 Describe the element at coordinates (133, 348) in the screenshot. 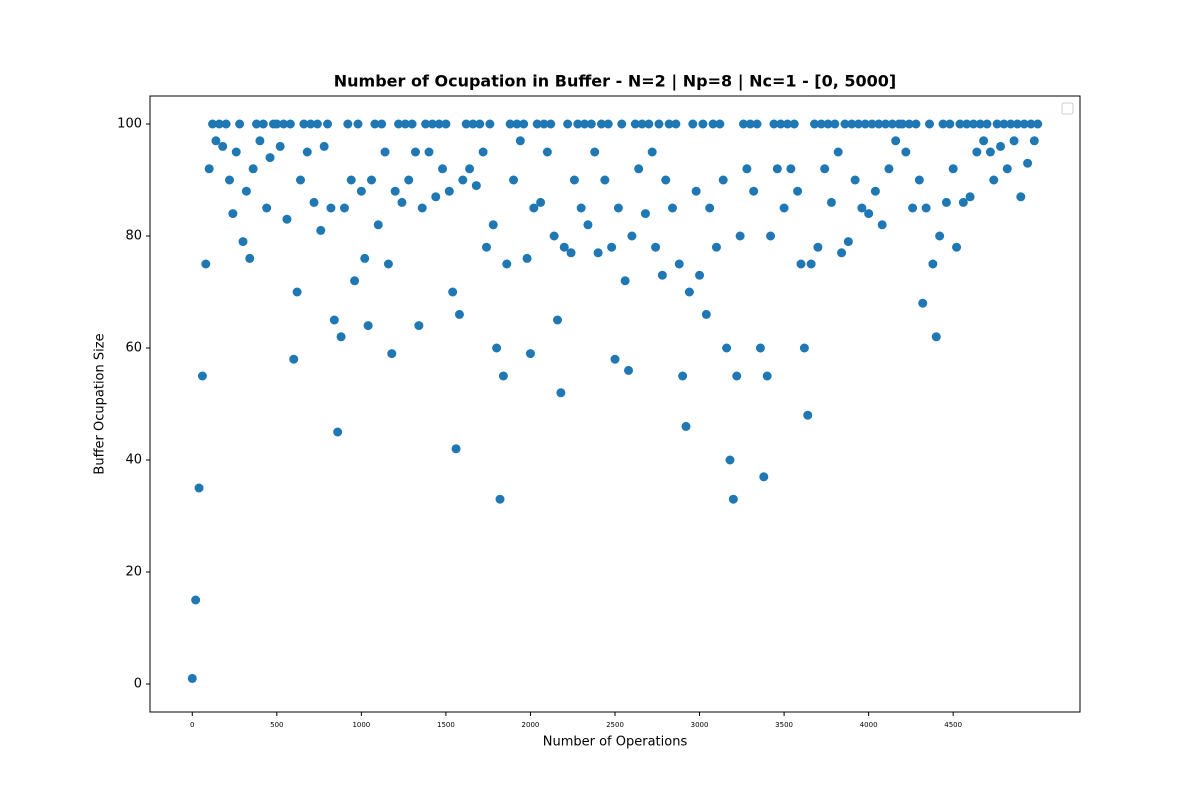

I see `y-tick-label: 60` at that location.